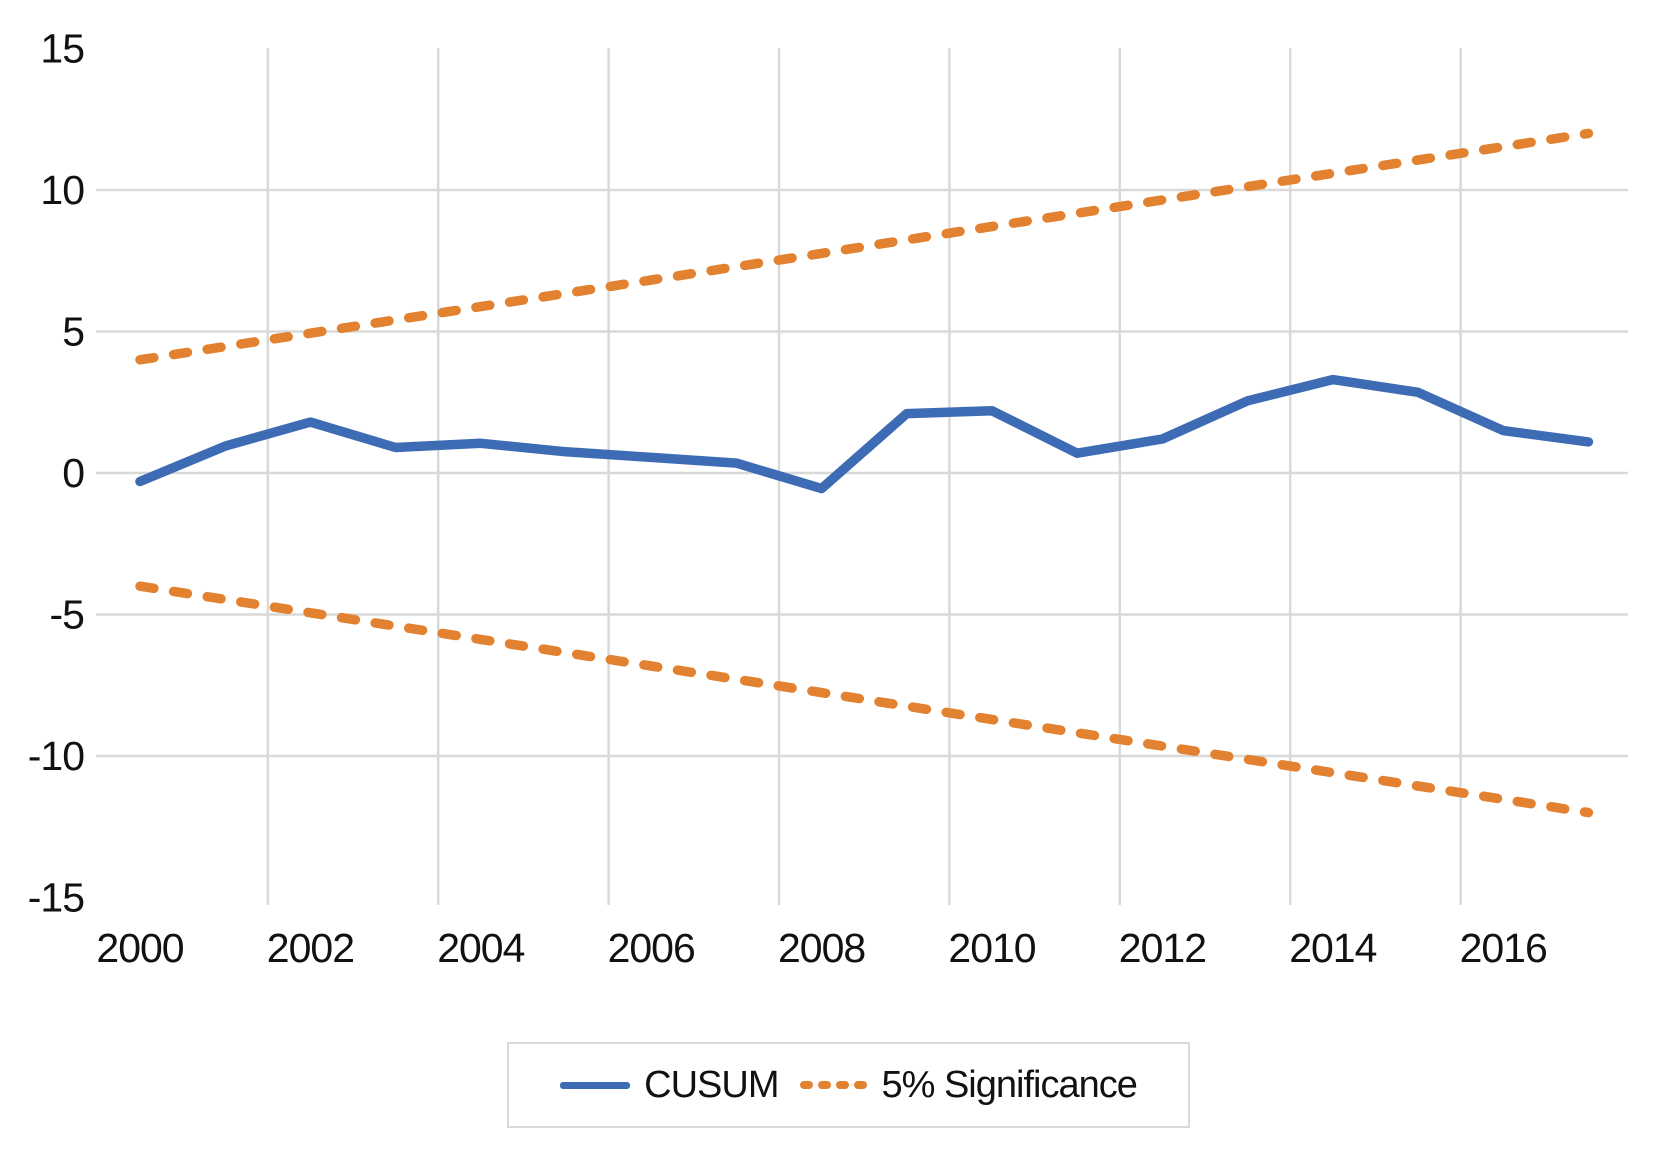 The width and height of the screenshot is (1653, 1151). I want to click on y-axis-tick-labels: 15 10 5 0 -5 -10 -15, so click(56, 473).